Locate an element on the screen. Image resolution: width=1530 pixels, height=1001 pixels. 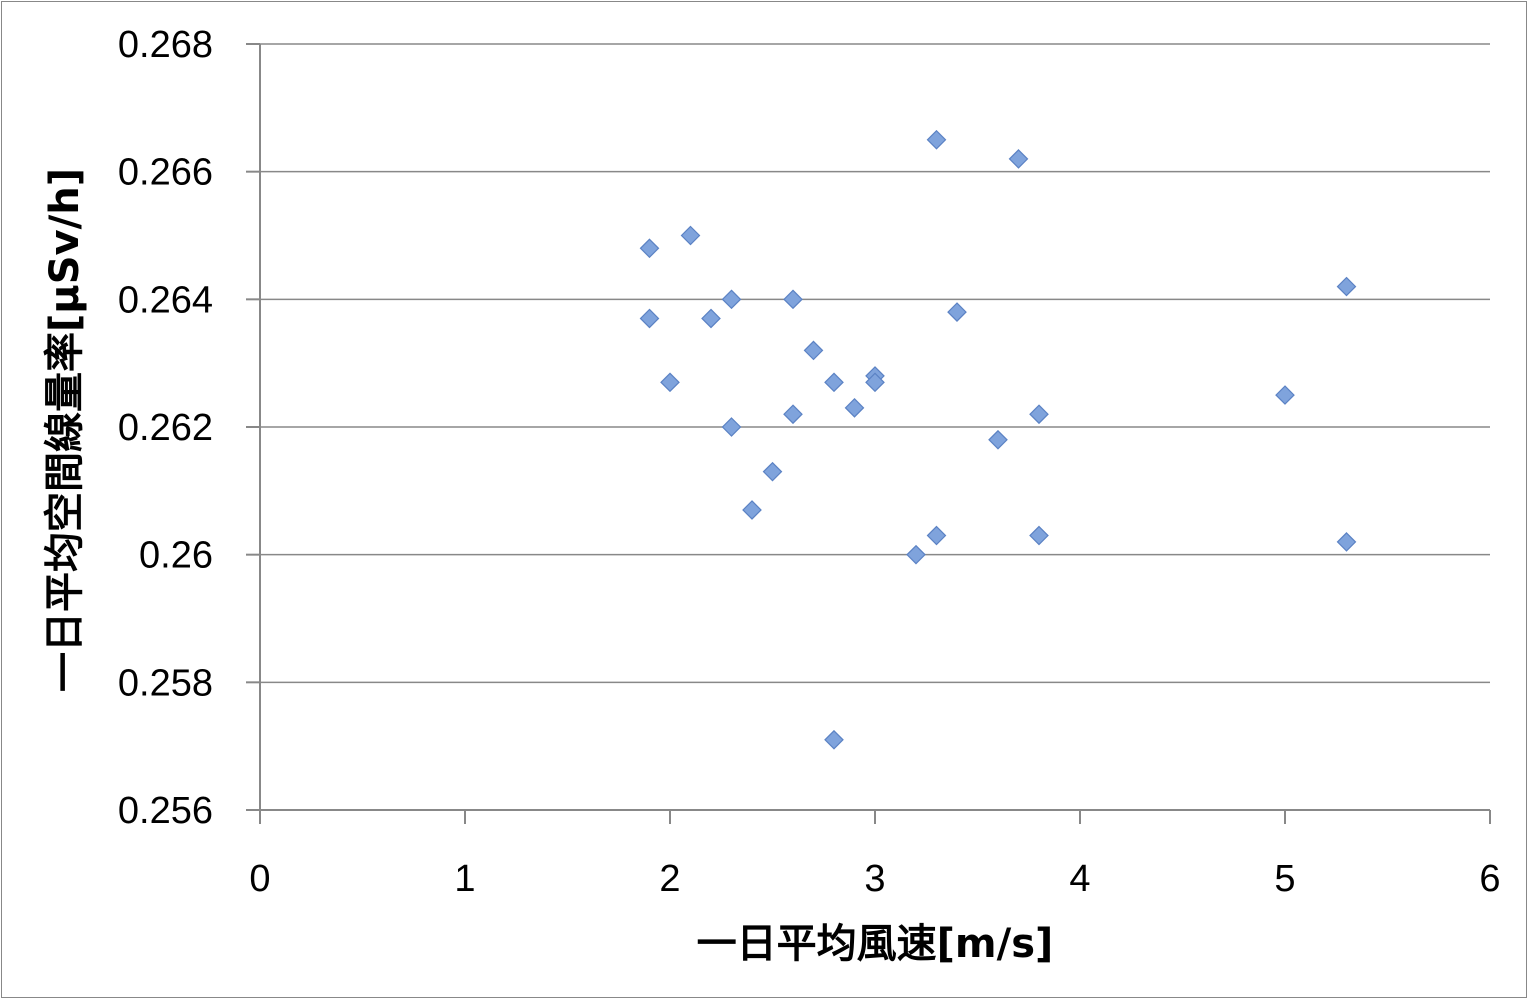
y-tick-label: 0.266 is located at coordinates (165, 173).